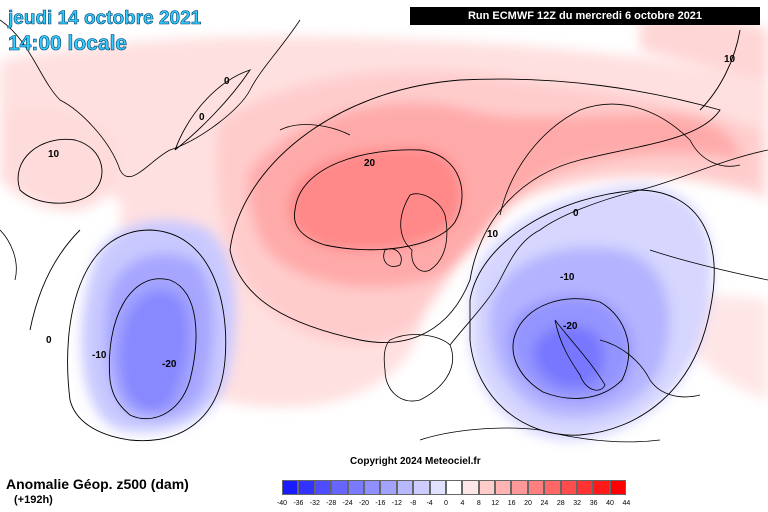  I want to click on color-scale-label: -36, so click(298, 503).